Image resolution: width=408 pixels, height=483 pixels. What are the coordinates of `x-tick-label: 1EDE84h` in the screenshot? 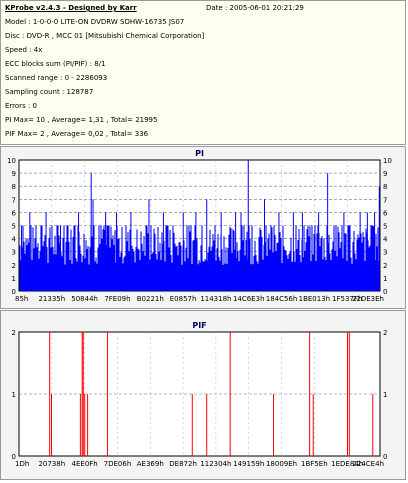 It's located at (347, 464).